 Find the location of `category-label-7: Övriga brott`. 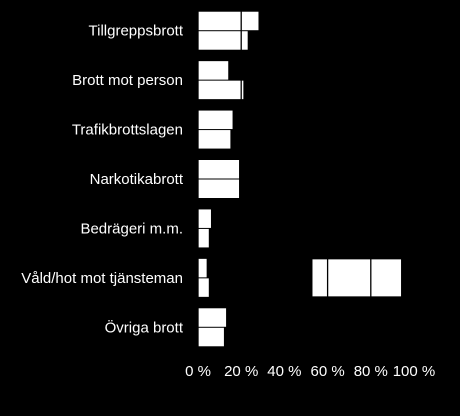

category-label-7: Övriga brott is located at coordinates (144, 327).